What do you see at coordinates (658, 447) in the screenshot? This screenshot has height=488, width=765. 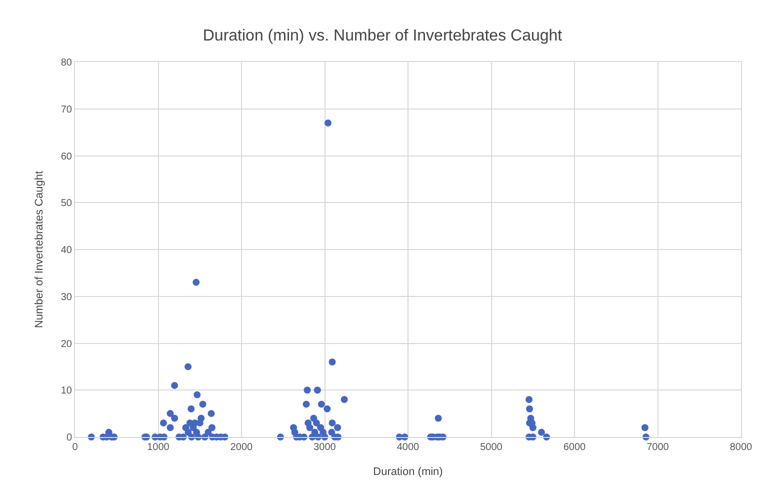 I see `x-tick-label: 7000` at bounding box center [658, 447].